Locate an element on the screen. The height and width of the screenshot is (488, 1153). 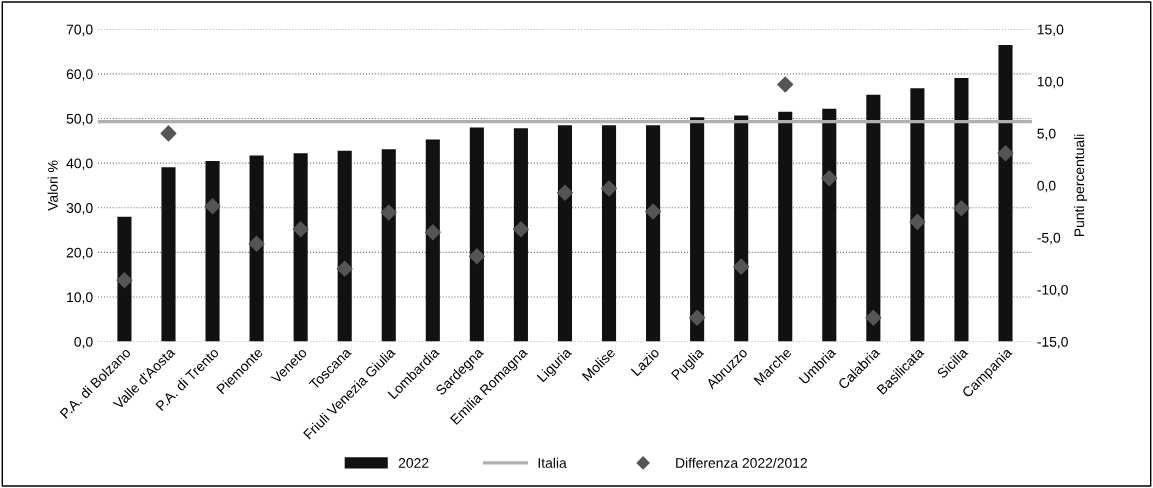
y-tick-label: 50,0 is located at coordinates (79, 119).